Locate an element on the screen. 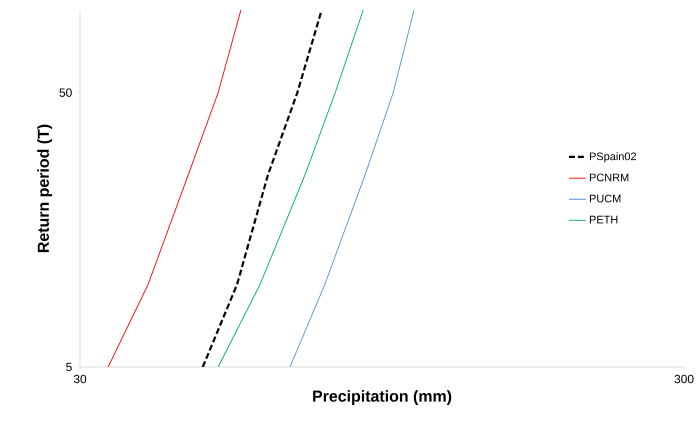  y-axis-title: Return period (T) is located at coordinates (44, 188).